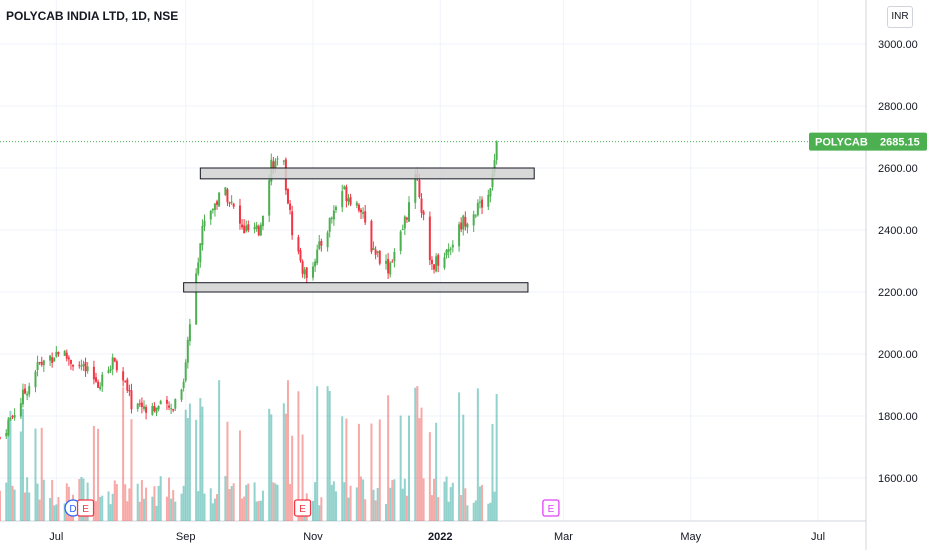  Describe the element at coordinates (690, 537) in the screenshot. I see `time-tick-label: May` at that location.